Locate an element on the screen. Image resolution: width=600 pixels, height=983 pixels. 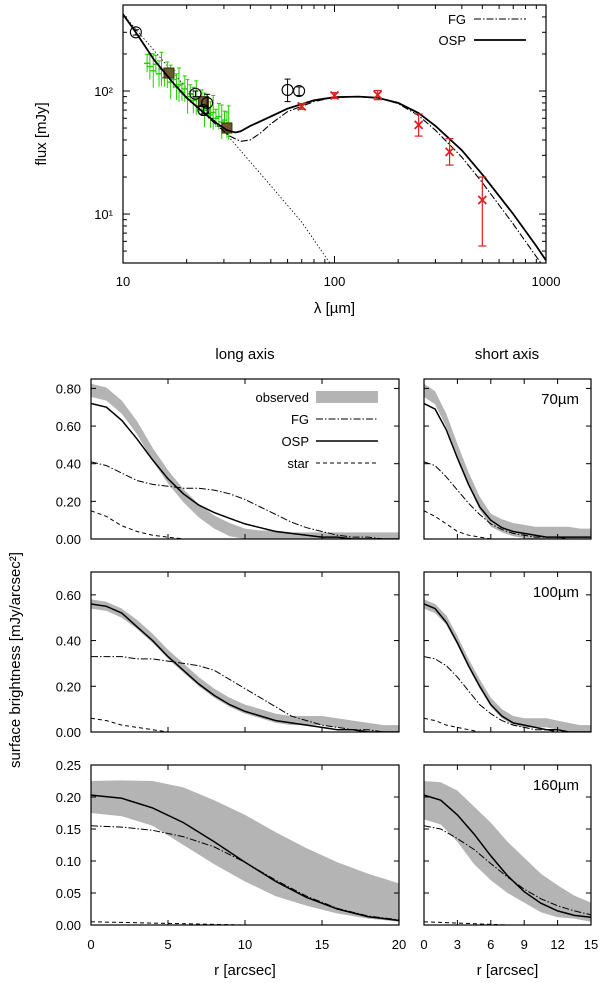
profile-y-tick-label: 0.10 is located at coordinates (68, 861).